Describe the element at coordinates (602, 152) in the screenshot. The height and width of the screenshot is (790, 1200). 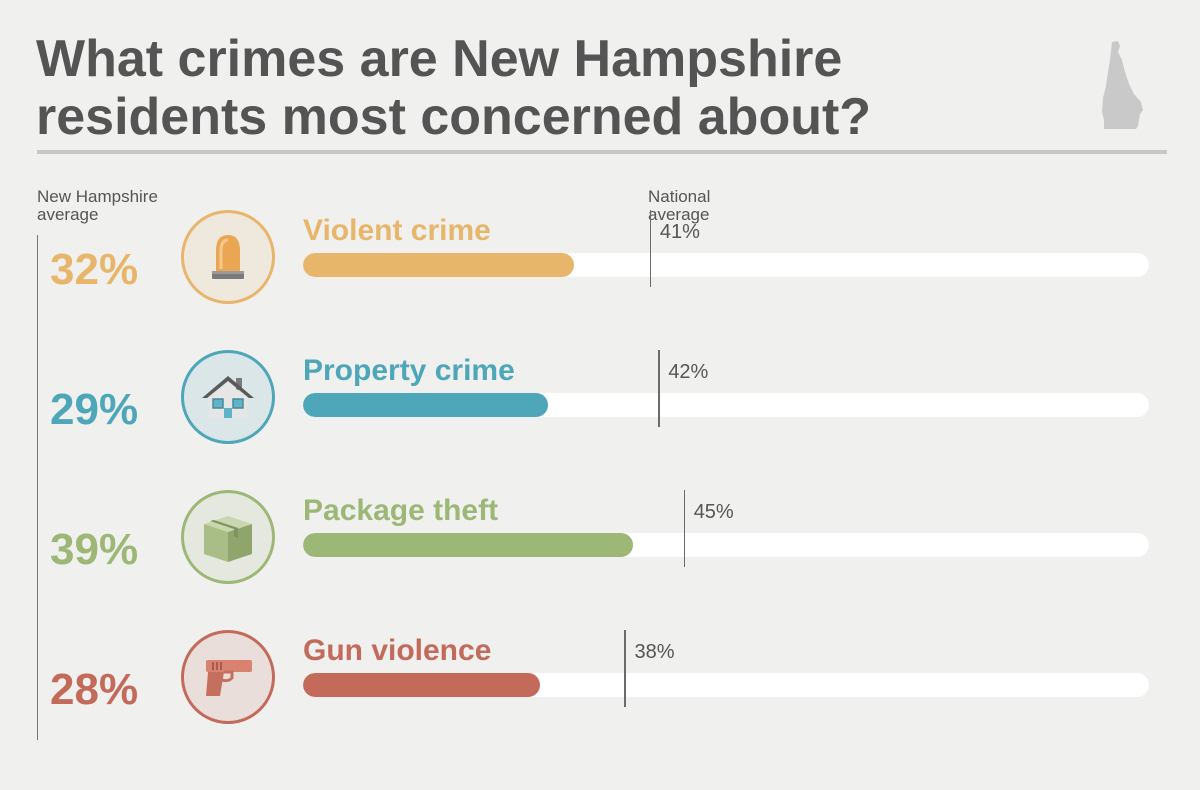
I see `title-divider` at that location.